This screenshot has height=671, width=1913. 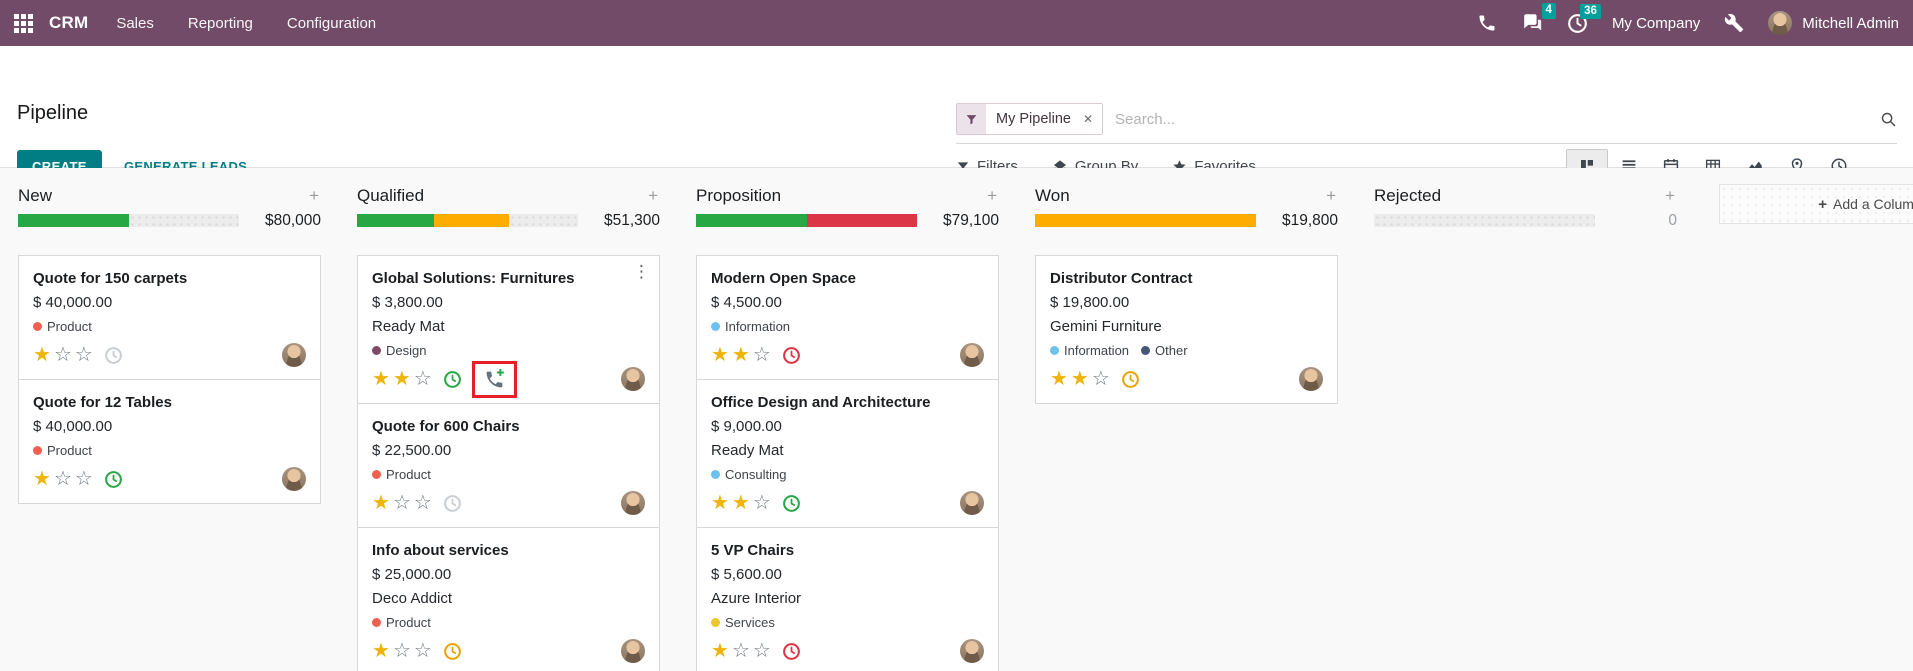 I want to click on company-switcher: My Company, so click(x=1656, y=23).